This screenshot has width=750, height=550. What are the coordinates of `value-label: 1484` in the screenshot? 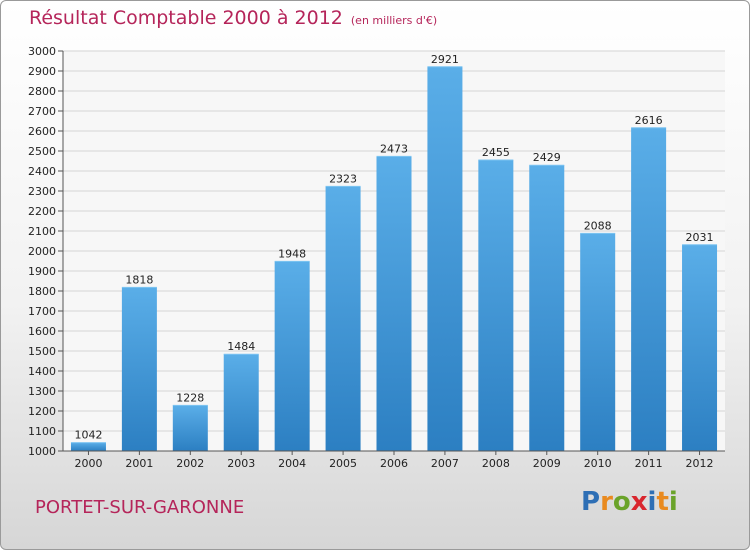 It's located at (241, 346).